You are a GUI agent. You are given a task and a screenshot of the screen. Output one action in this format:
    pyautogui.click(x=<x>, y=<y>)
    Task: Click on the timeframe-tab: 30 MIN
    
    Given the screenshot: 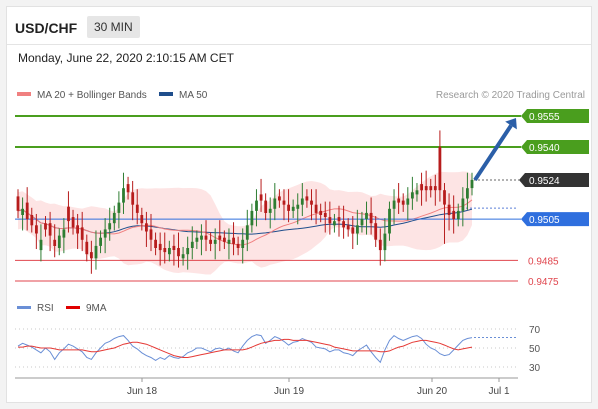 What is the action you would take?
    pyautogui.click(x=113, y=27)
    